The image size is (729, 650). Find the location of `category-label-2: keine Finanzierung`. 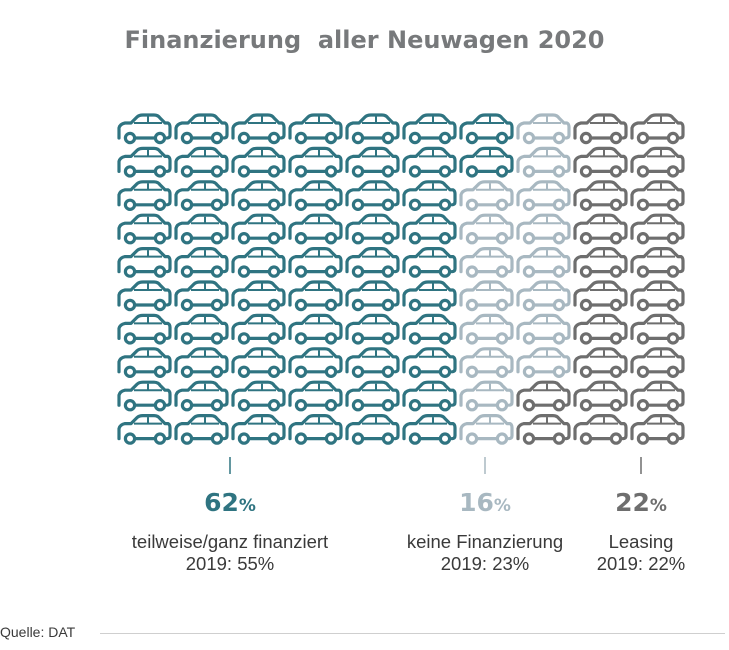

category-label-2: keine Finanzierung is located at coordinates (485, 541).